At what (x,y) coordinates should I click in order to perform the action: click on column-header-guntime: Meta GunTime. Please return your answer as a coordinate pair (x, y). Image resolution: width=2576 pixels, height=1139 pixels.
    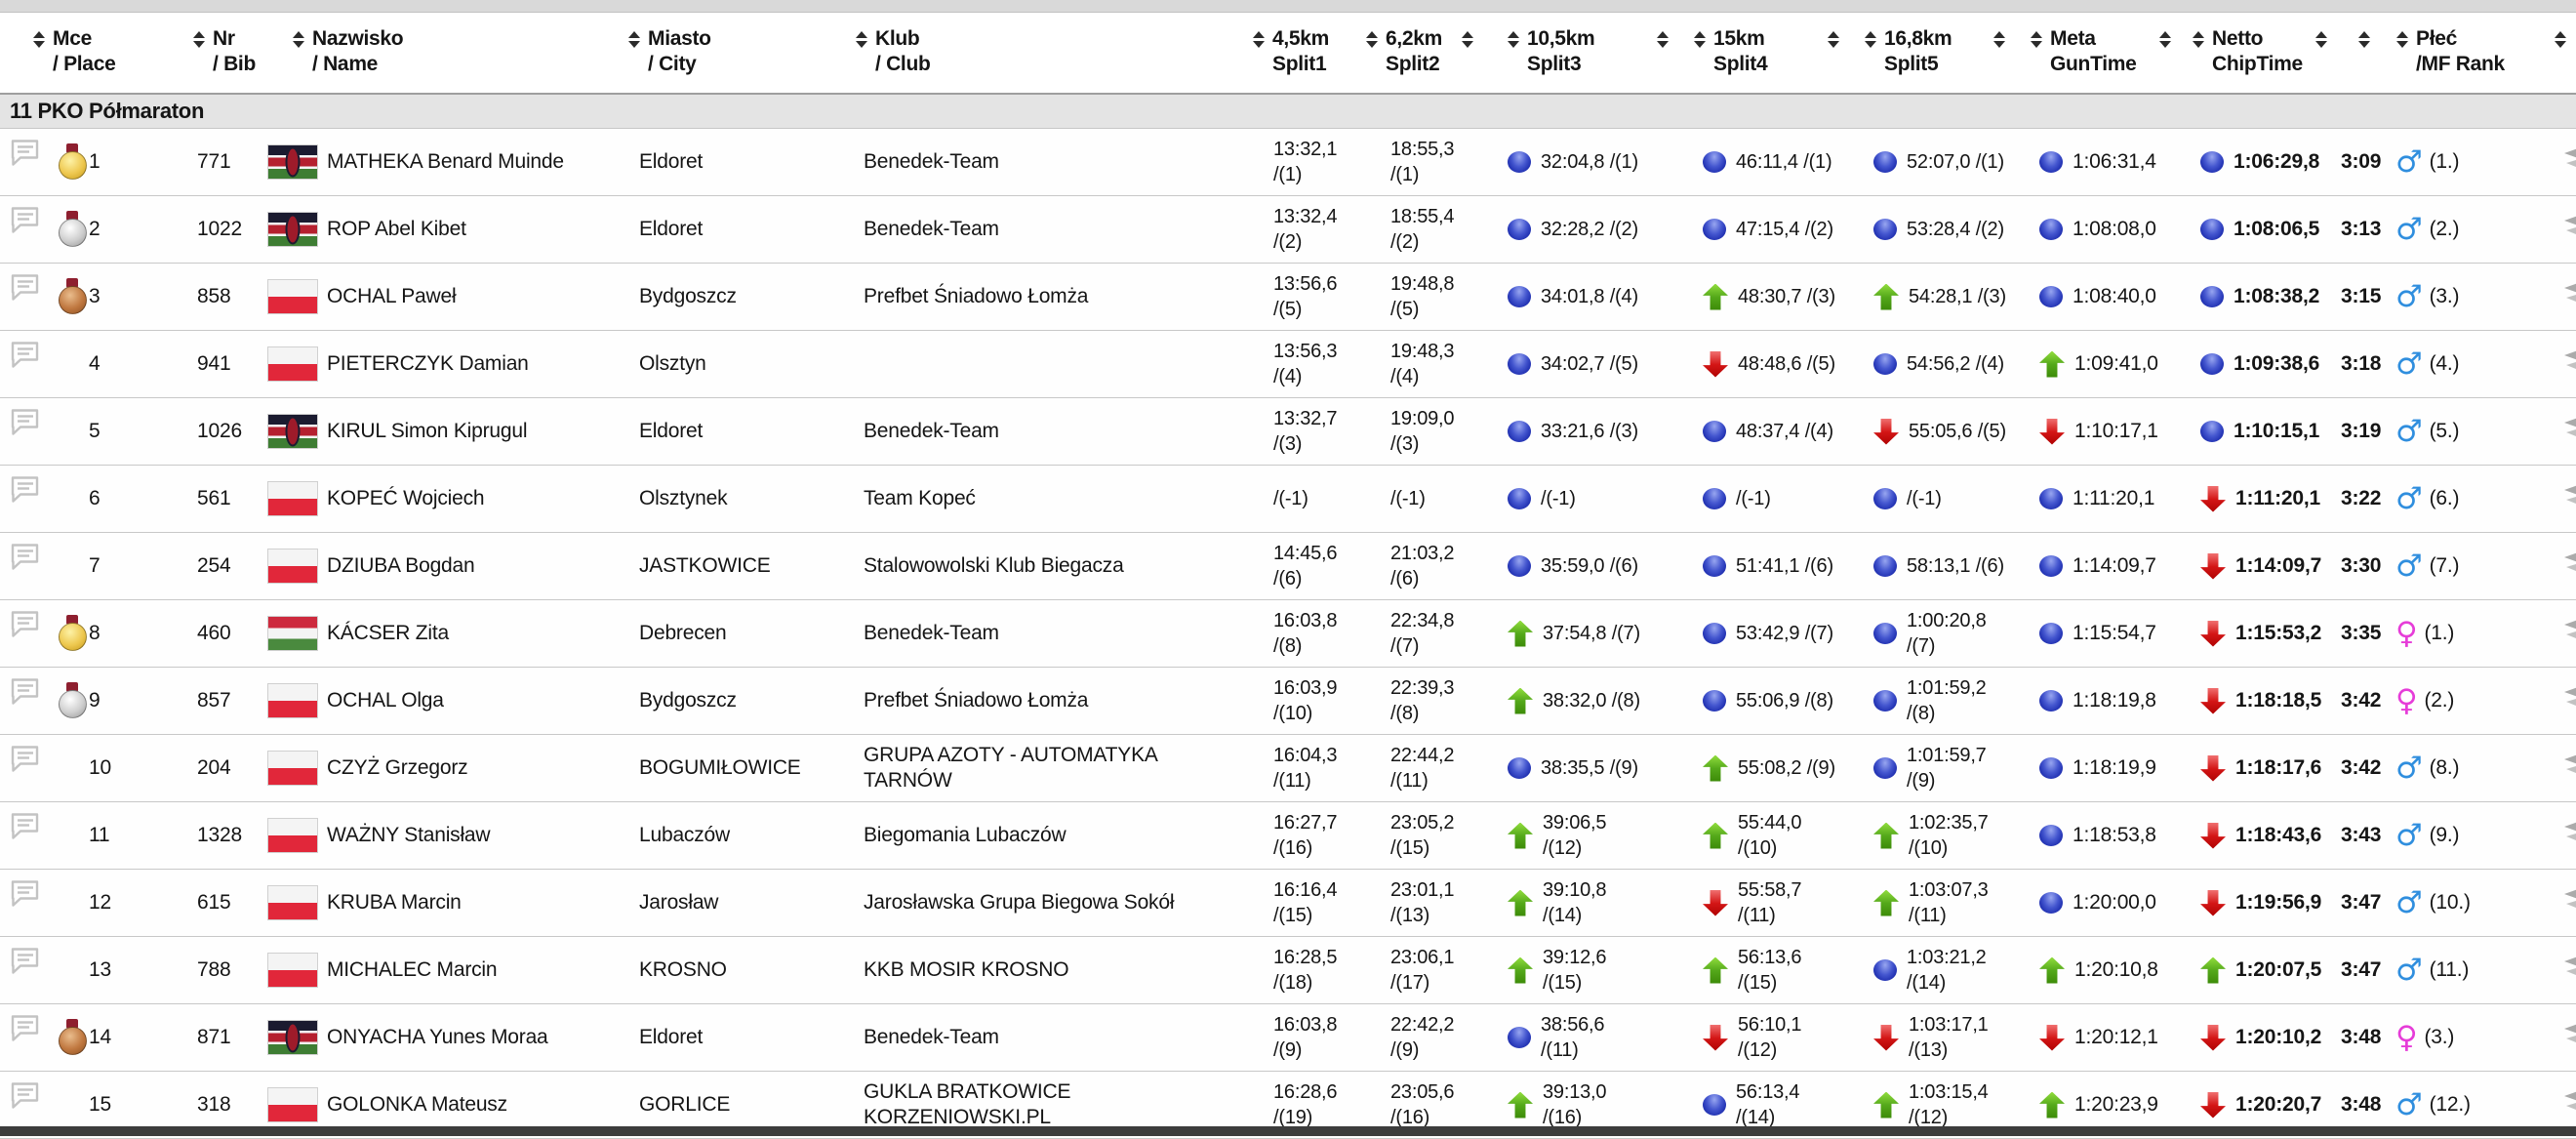
    Looking at the image, I should click on (2098, 53).